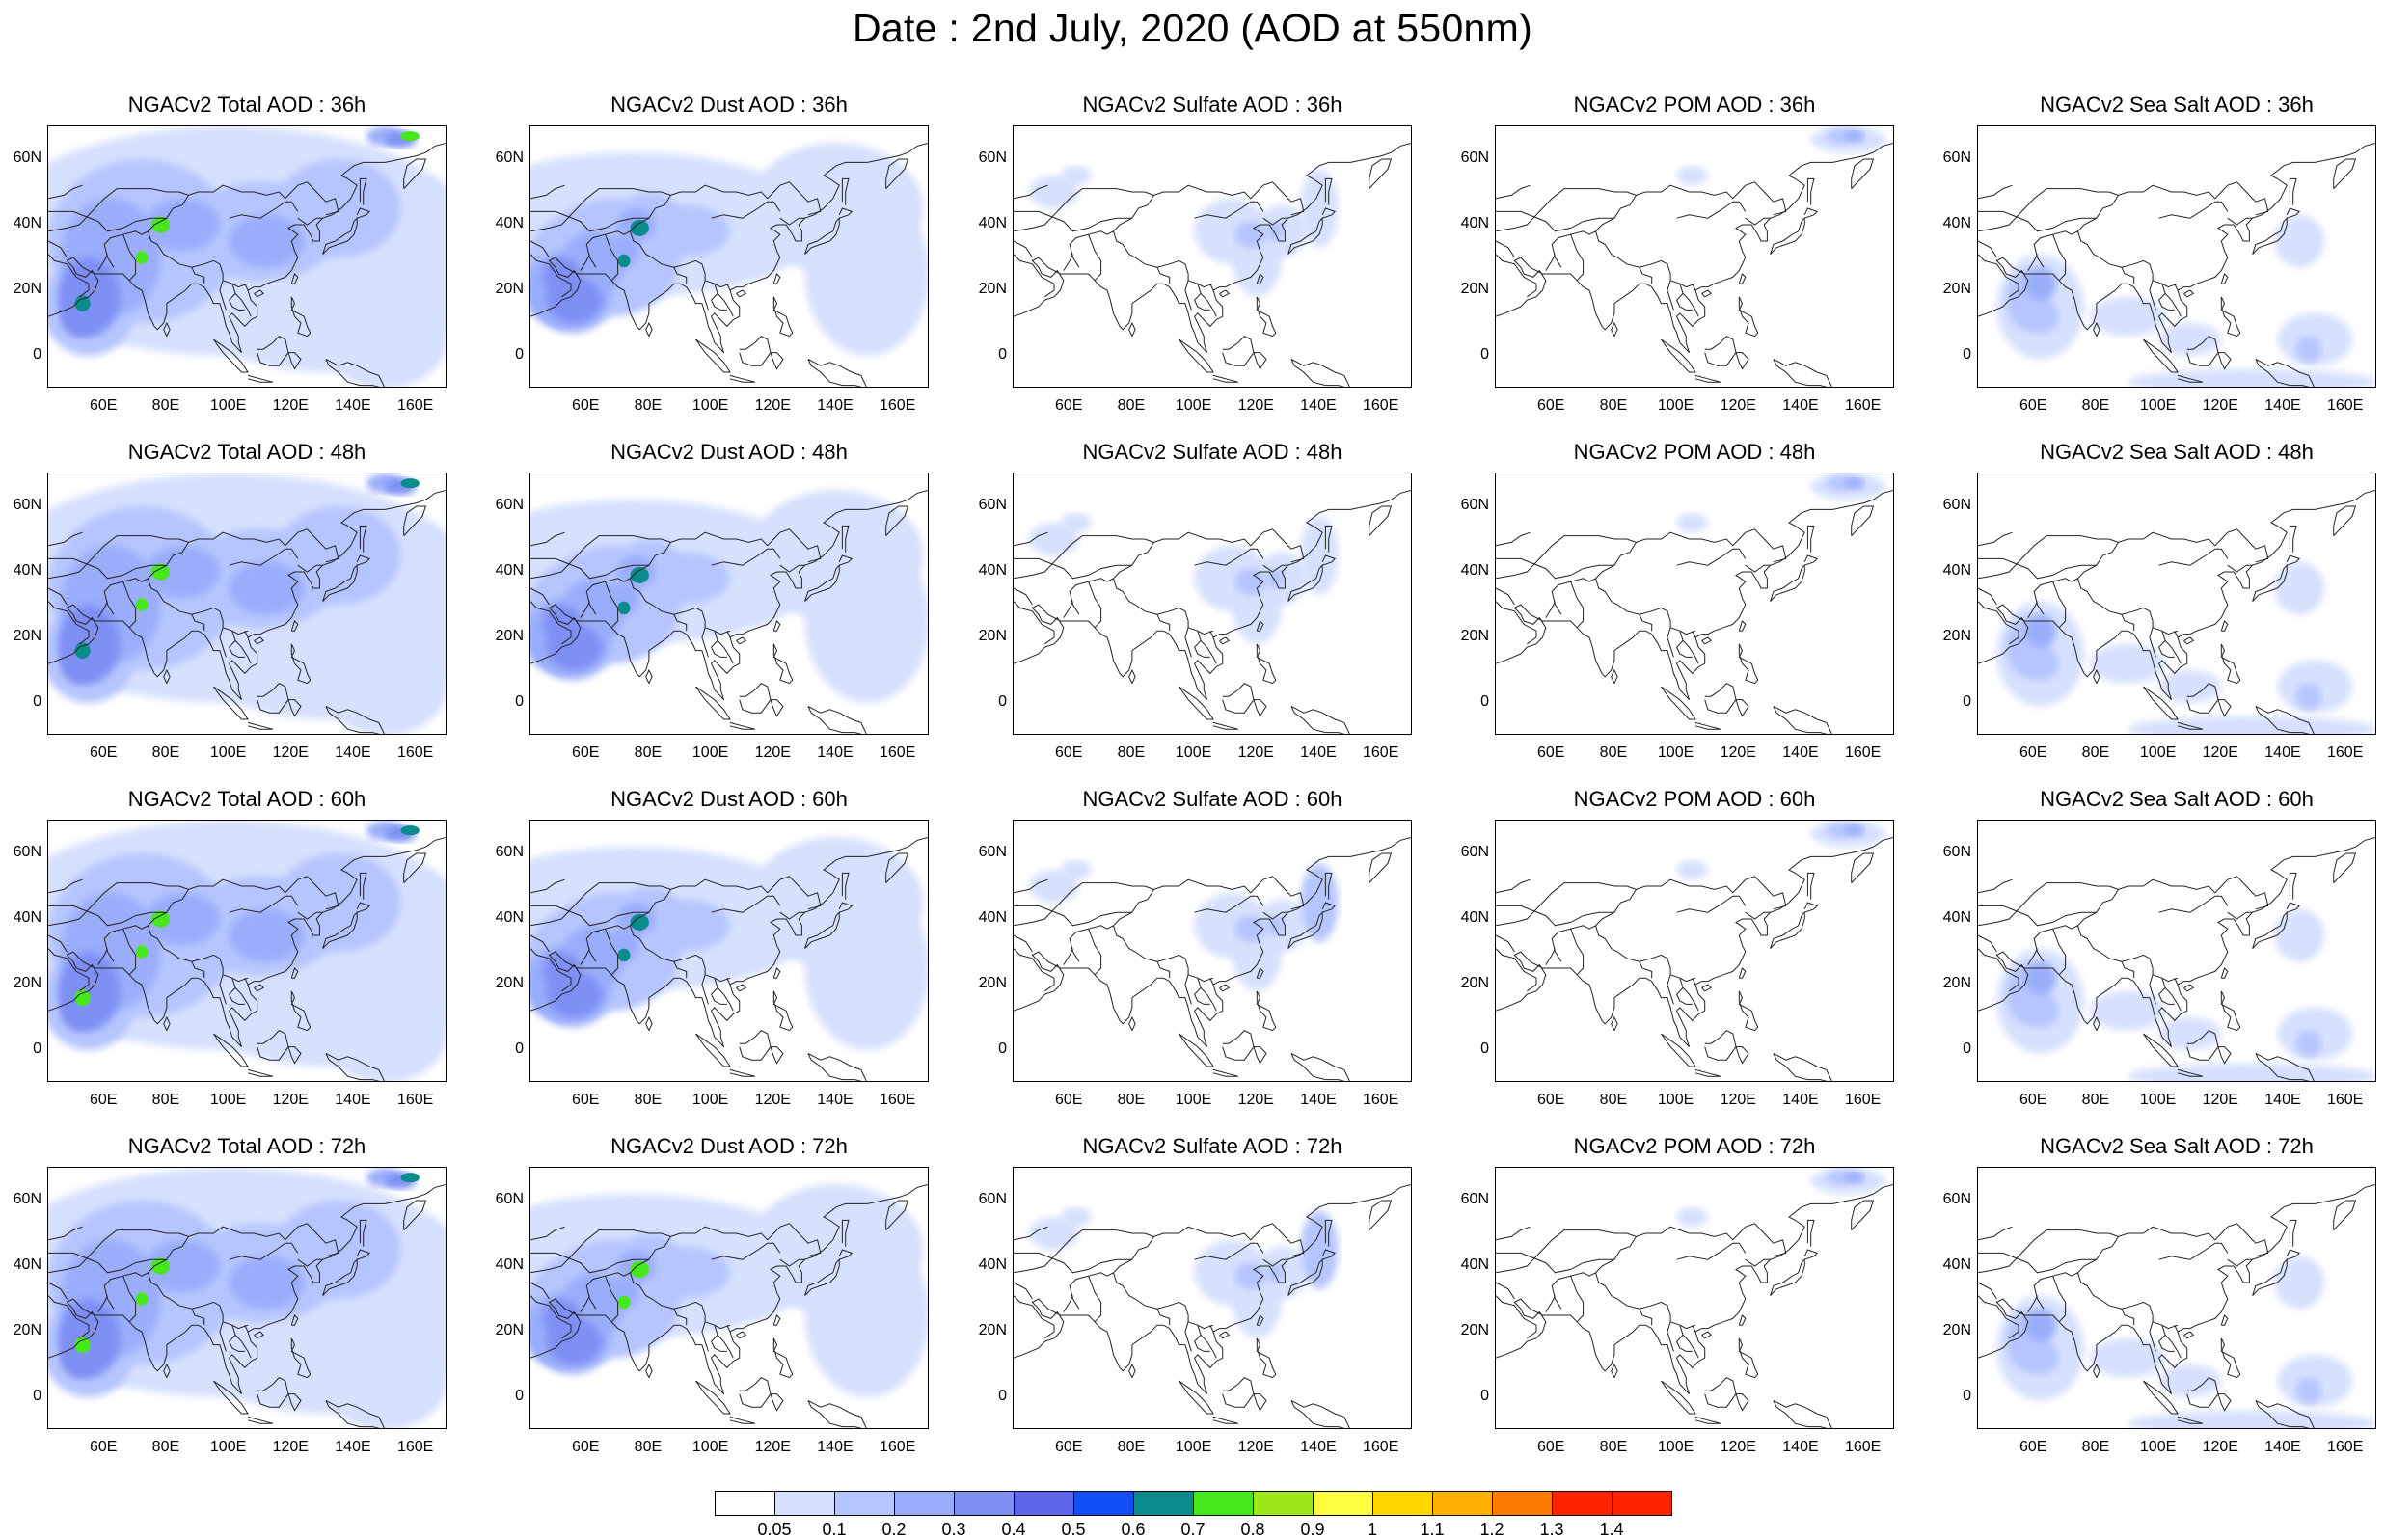 This screenshot has height=1540, width=2385. What do you see at coordinates (2177, 105) in the screenshot?
I see `panel-title: NGACv2 Sea Salt AOD : 36h` at bounding box center [2177, 105].